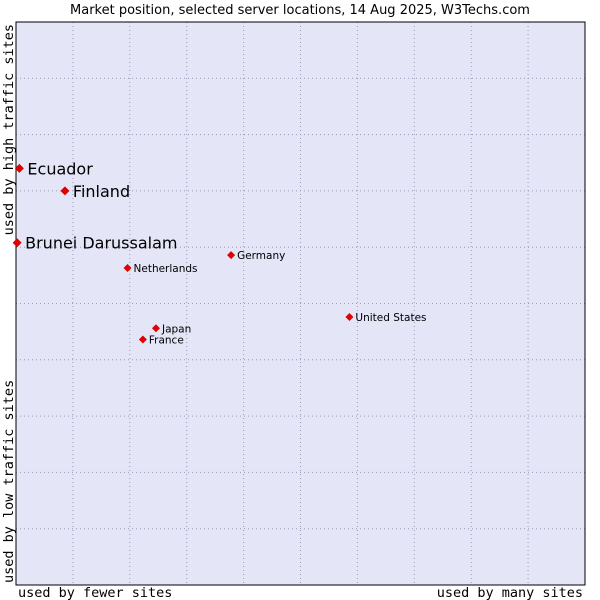  I want to click on label-netherlands: Netherlands, so click(166, 269).